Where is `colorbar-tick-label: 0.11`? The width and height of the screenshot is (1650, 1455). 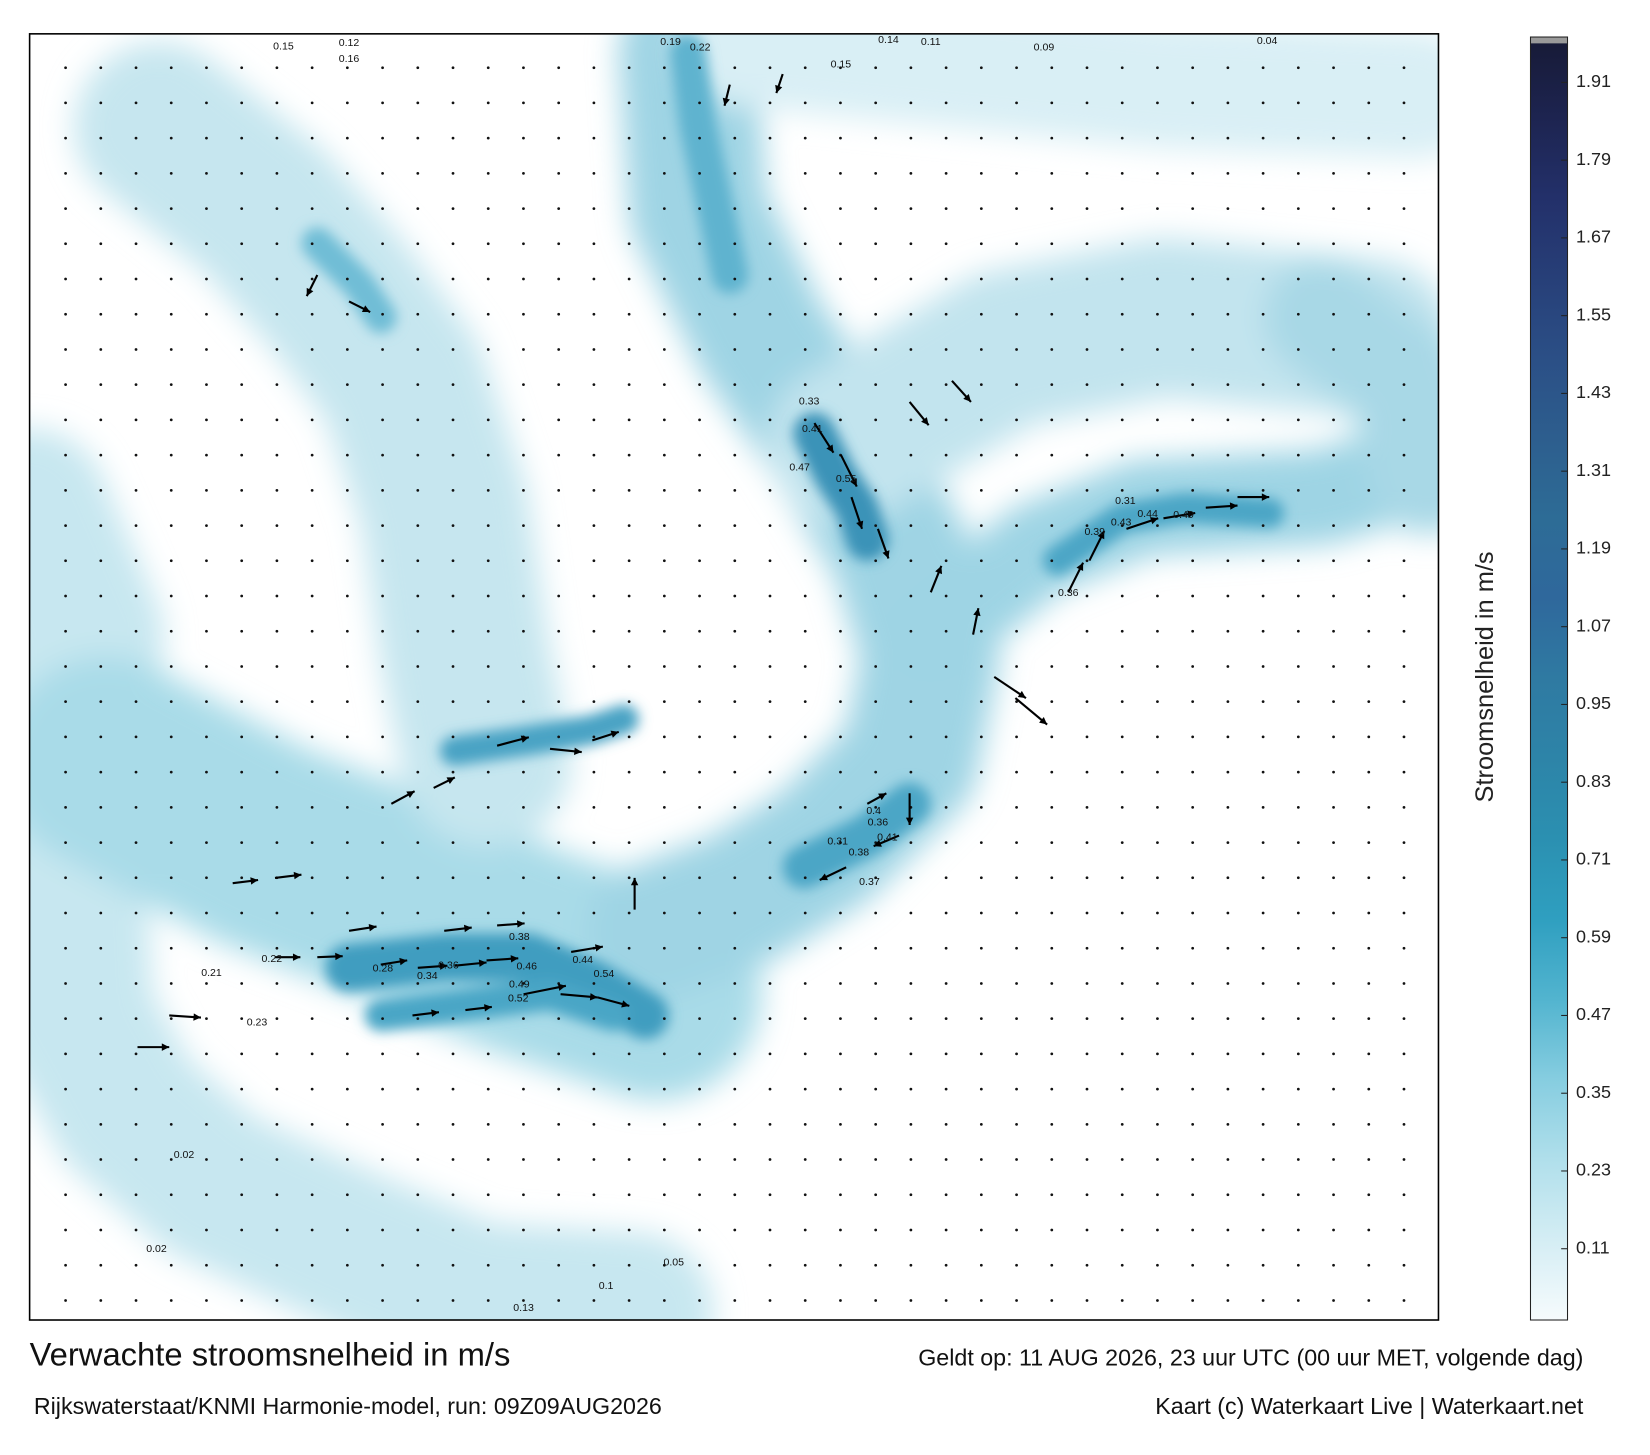 colorbar-tick-label: 0.11 is located at coordinates (1593, 1247).